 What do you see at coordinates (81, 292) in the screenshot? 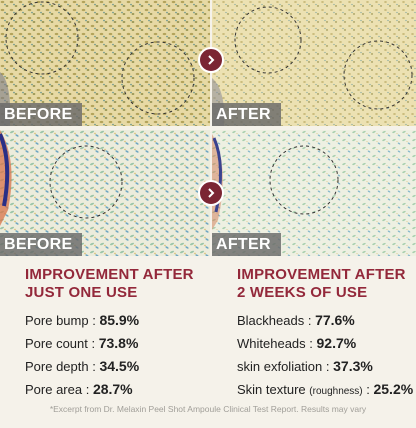
I see `one-use-heading-line2: JUST ONE USE` at bounding box center [81, 292].